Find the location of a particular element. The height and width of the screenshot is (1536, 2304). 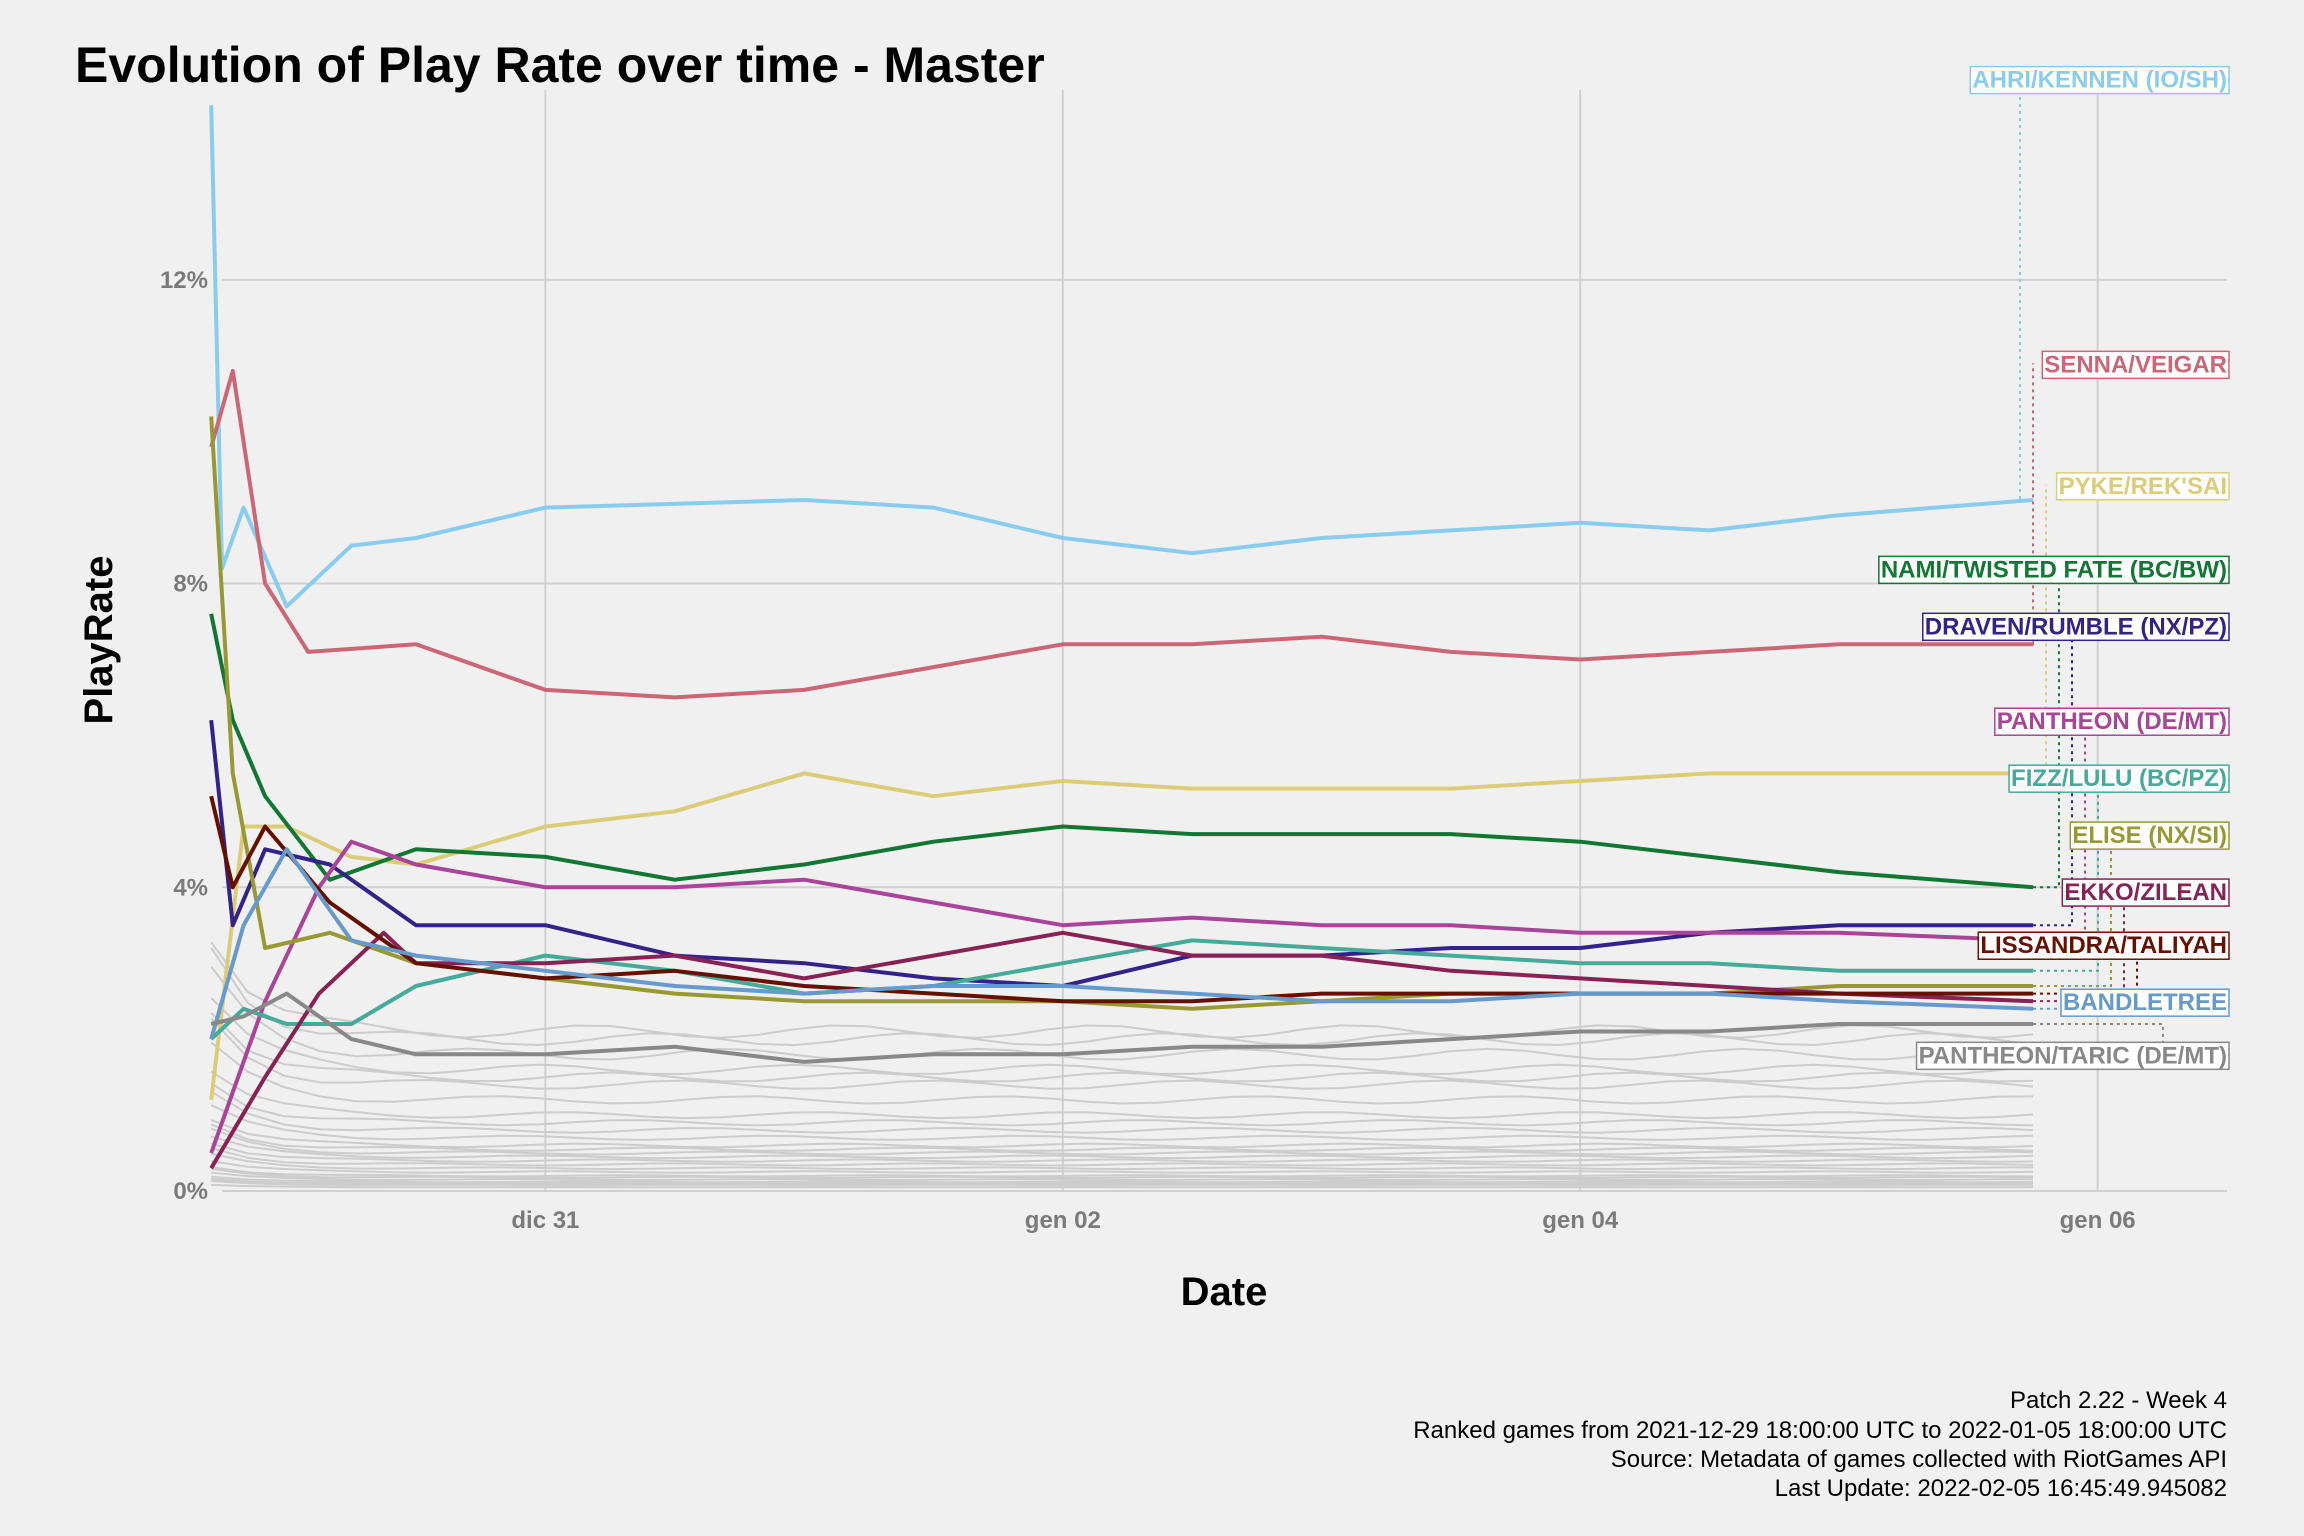

series-label-text: NAMI/TWISTED FATE (BC/BW) is located at coordinates (2054, 569).